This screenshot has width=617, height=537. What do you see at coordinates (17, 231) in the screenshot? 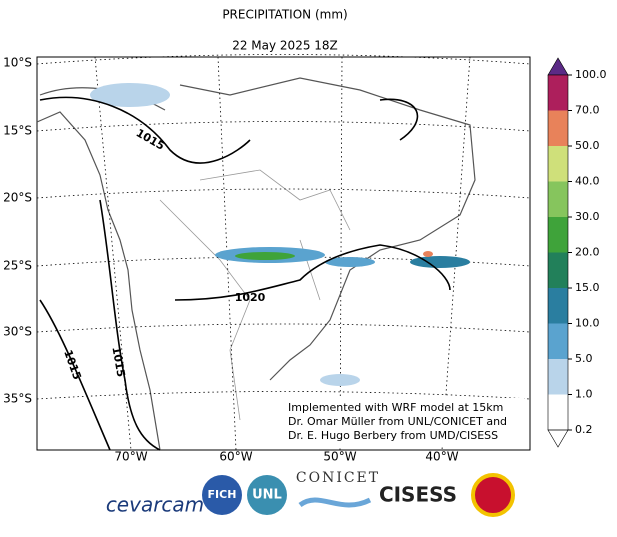
I see `lat-labels: 10°S 15°S 20°S 25°S 30°S 35°S` at bounding box center [17, 231].